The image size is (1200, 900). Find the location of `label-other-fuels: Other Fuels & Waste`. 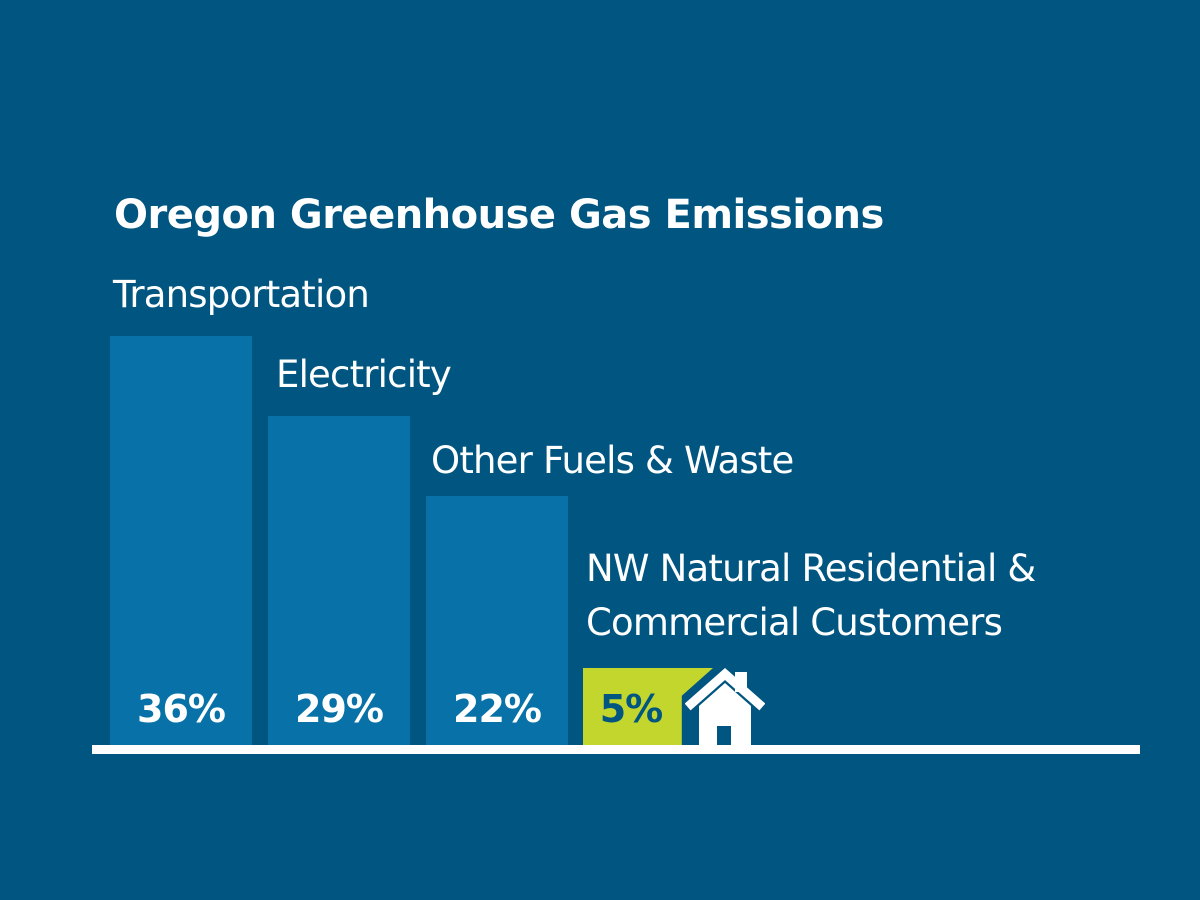

label-other-fuels: Other Fuels & Waste is located at coordinates (612, 460).